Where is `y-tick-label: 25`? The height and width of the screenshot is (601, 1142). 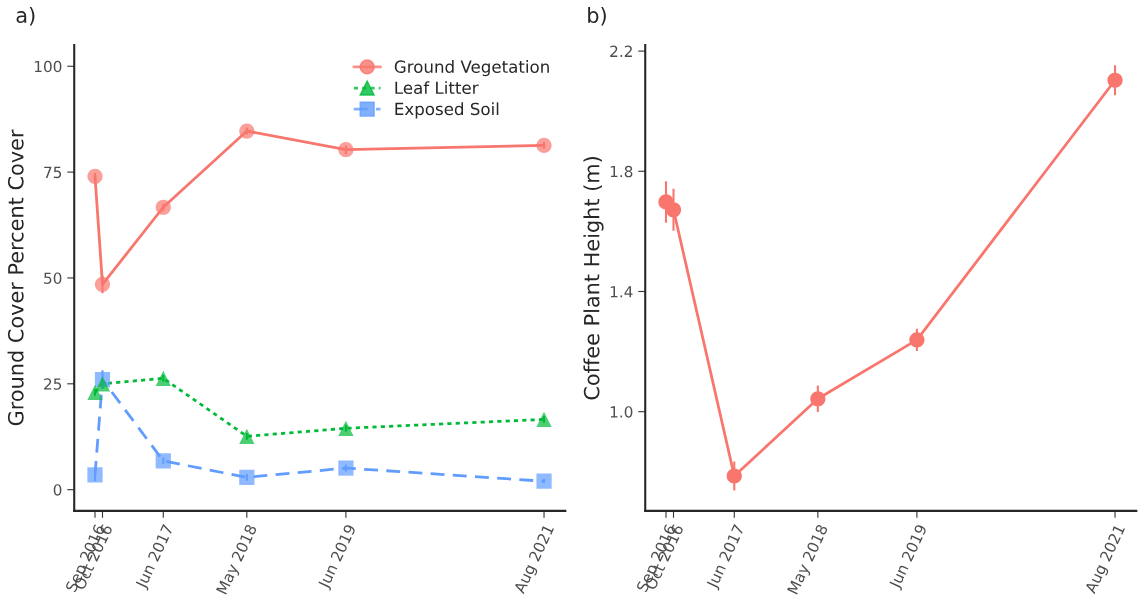 y-tick-label: 25 is located at coordinates (53, 384).